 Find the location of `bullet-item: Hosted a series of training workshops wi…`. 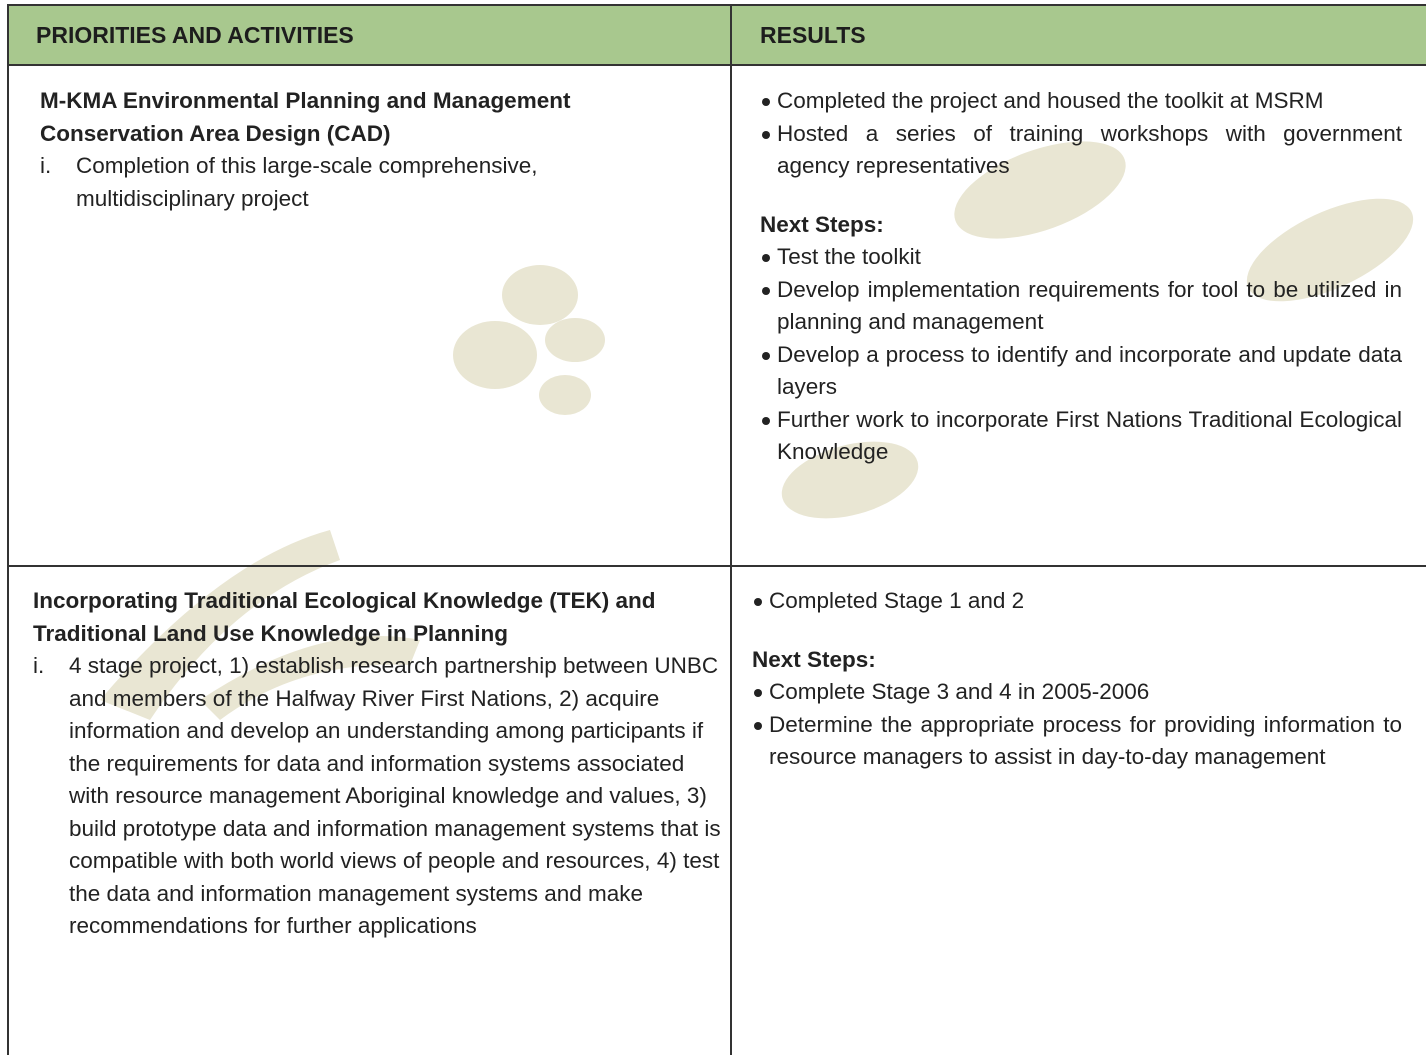

bullet-item: Hosted a series of training workshops wi… is located at coordinates (1081, 150).